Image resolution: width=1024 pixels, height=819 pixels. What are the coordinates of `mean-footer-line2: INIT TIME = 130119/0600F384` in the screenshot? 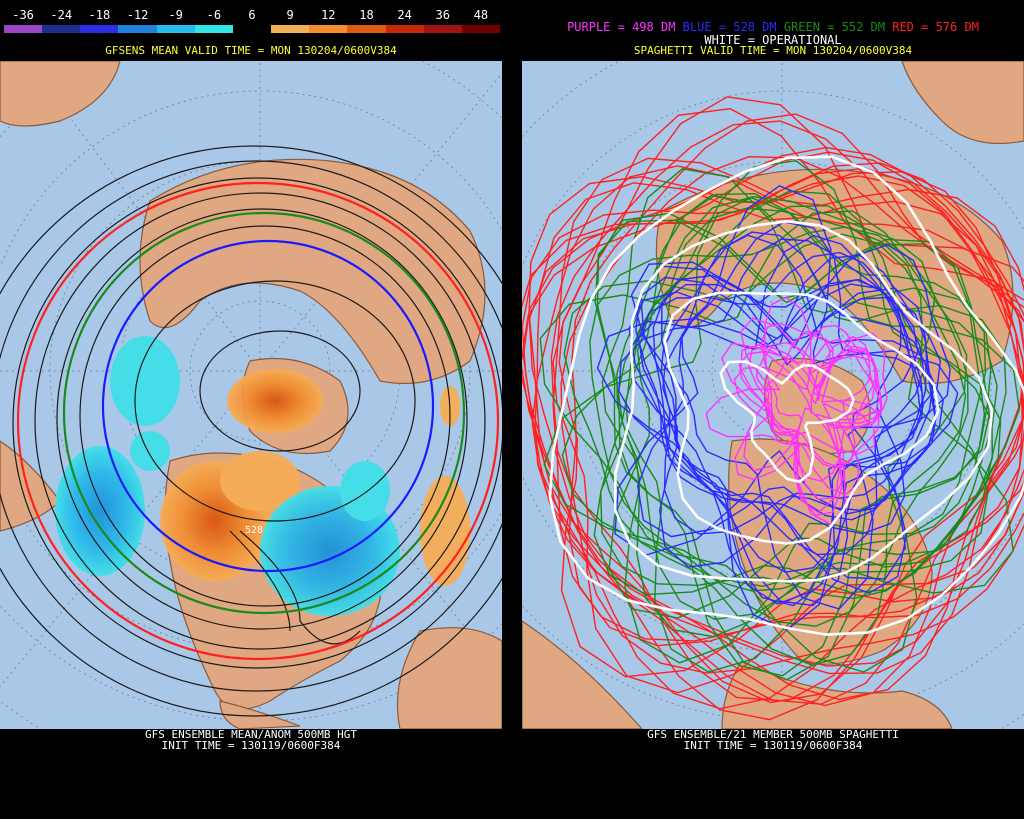 It's located at (251, 745).